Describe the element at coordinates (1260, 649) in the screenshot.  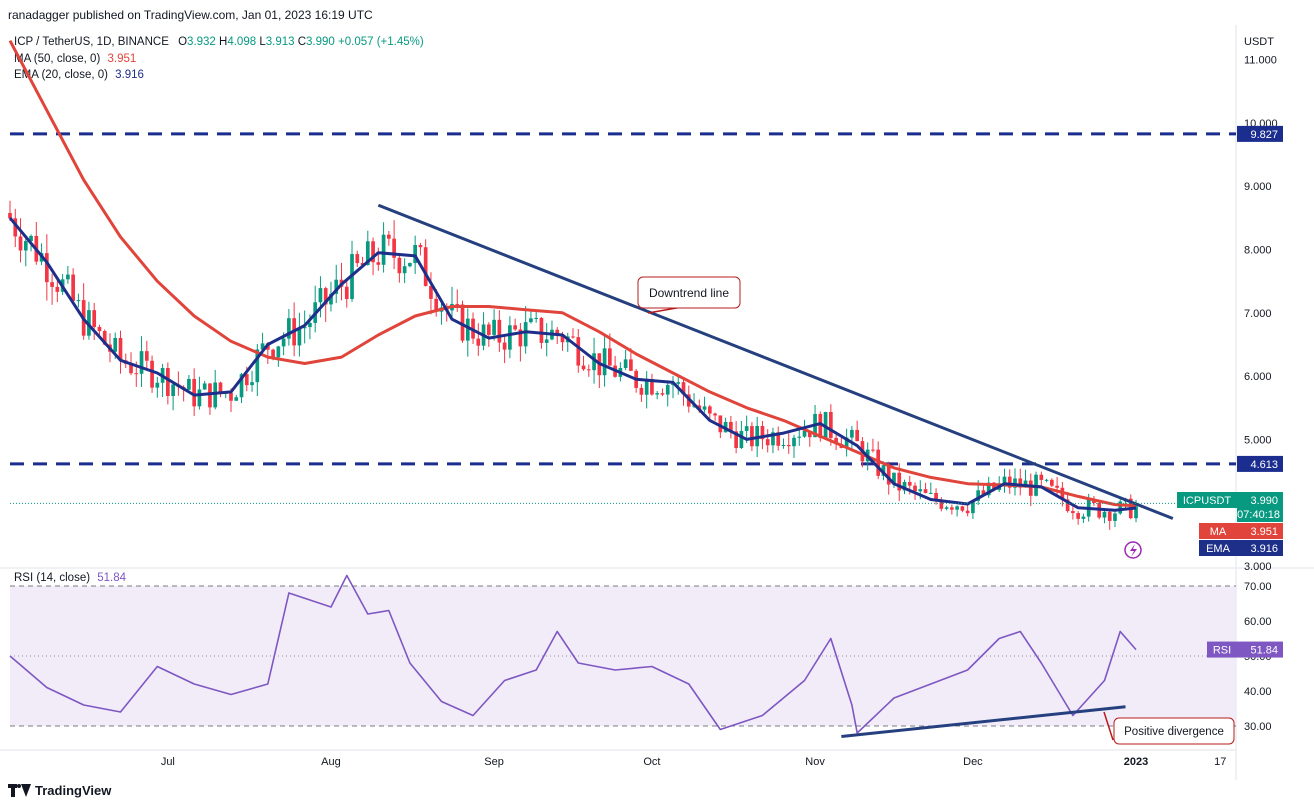
I see `rsi-tag-value-box` at that location.